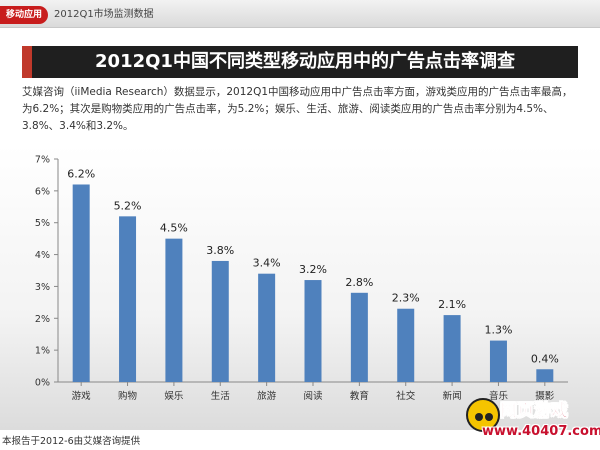 This screenshot has height=450, width=600. What do you see at coordinates (498, 330) in the screenshot?
I see `data-label: 1.3%` at bounding box center [498, 330].